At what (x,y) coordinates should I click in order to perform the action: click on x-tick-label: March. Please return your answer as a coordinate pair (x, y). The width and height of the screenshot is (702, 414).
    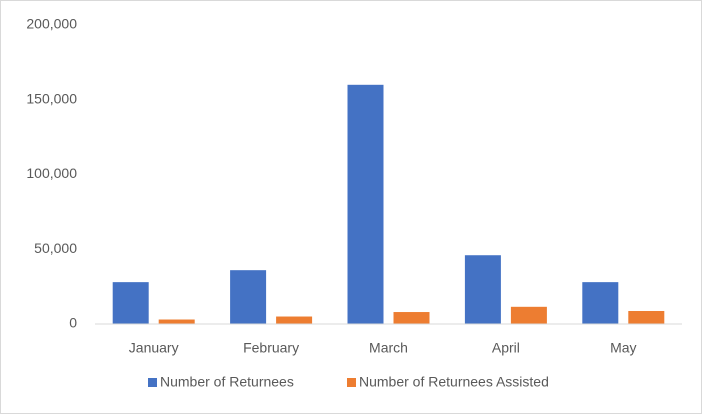
    Looking at the image, I should click on (388, 348).